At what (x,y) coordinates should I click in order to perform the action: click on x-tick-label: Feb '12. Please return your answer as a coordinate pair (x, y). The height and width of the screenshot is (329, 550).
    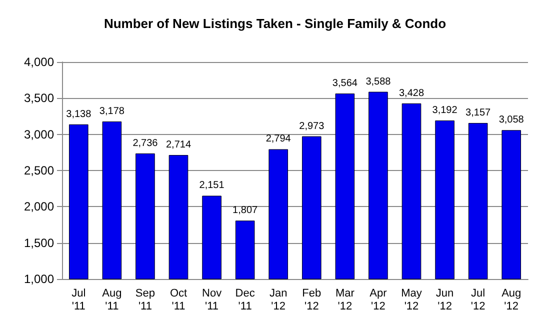
    Looking at the image, I should click on (312, 300).